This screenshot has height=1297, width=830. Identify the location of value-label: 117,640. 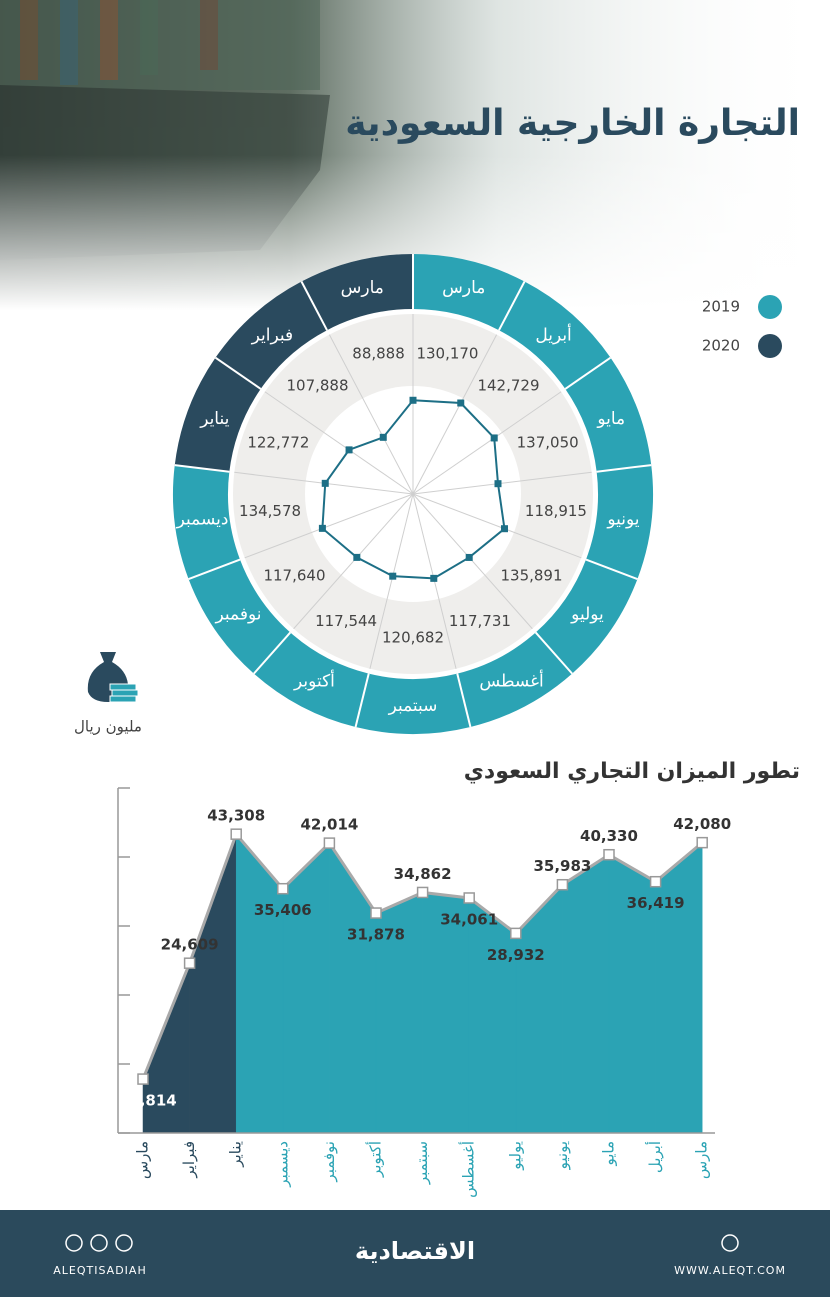
(294, 575).